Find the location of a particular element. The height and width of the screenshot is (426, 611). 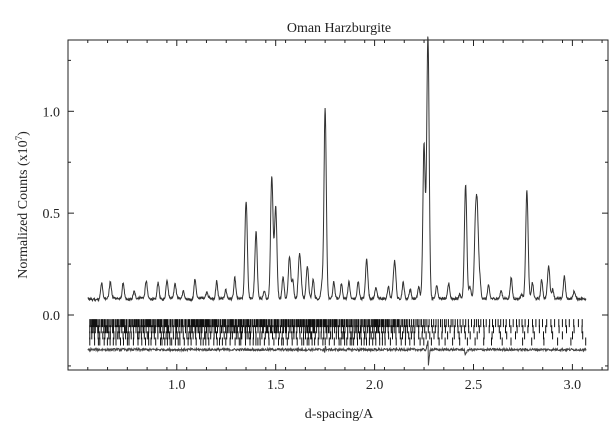

x-tick-label: 1.5 is located at coordinates (276, 385).